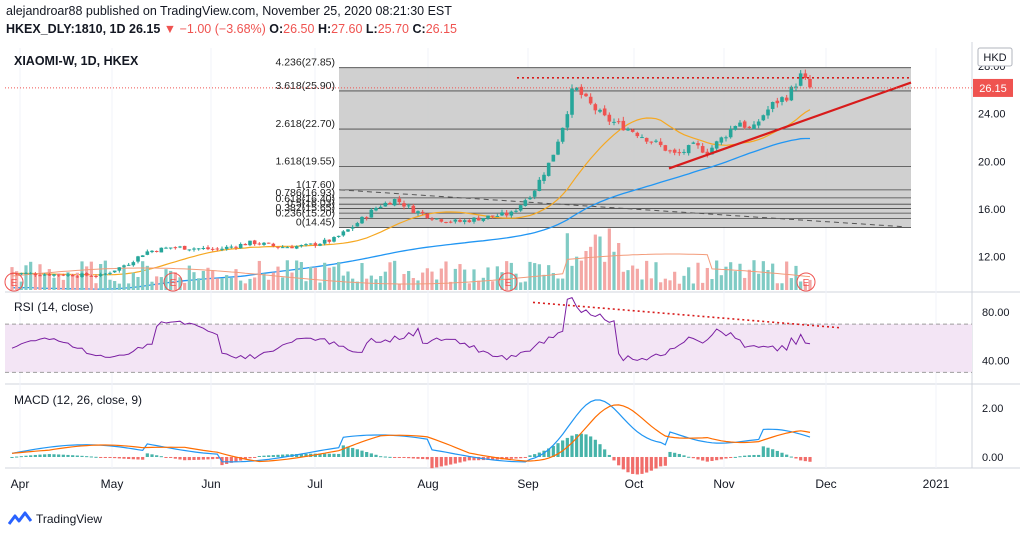 This screenshot has width=1026, height=538. Describe the element at coordinates (145, 29) in the screenshot. I see `last-price: 26.15` at that location.